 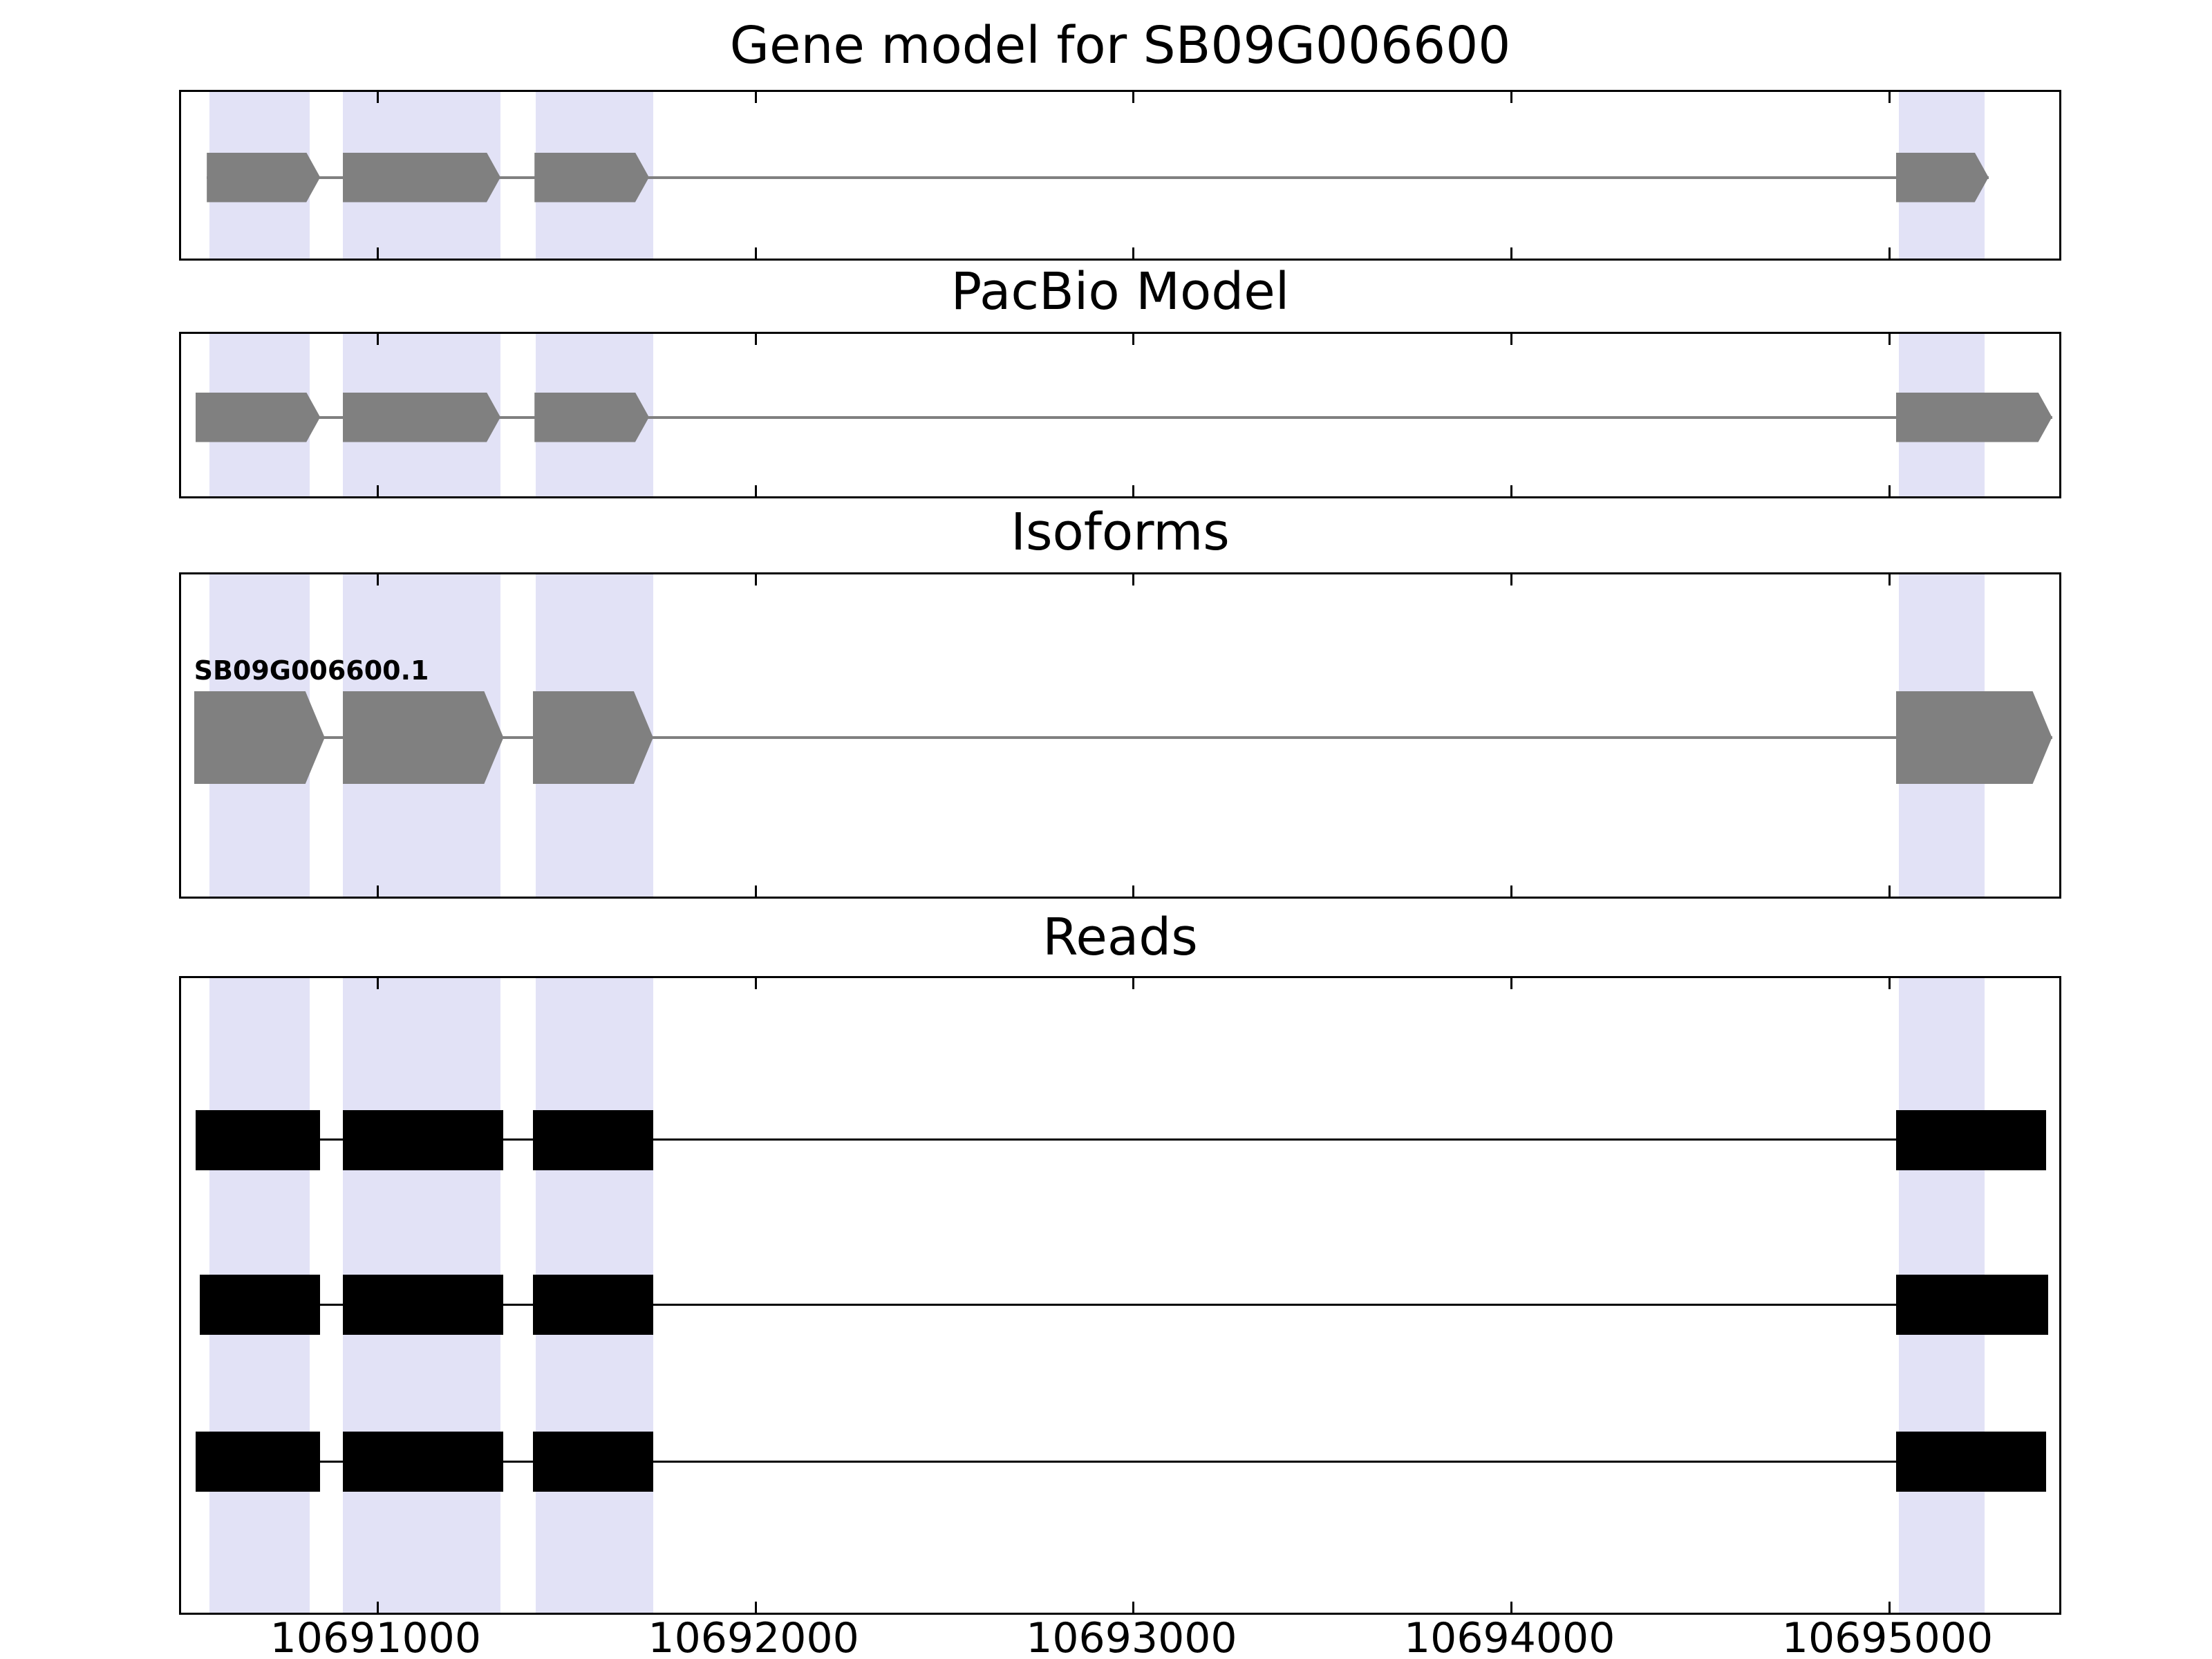 I want to click on x-tick-label: 10692000, so click(x=753, y=1637).